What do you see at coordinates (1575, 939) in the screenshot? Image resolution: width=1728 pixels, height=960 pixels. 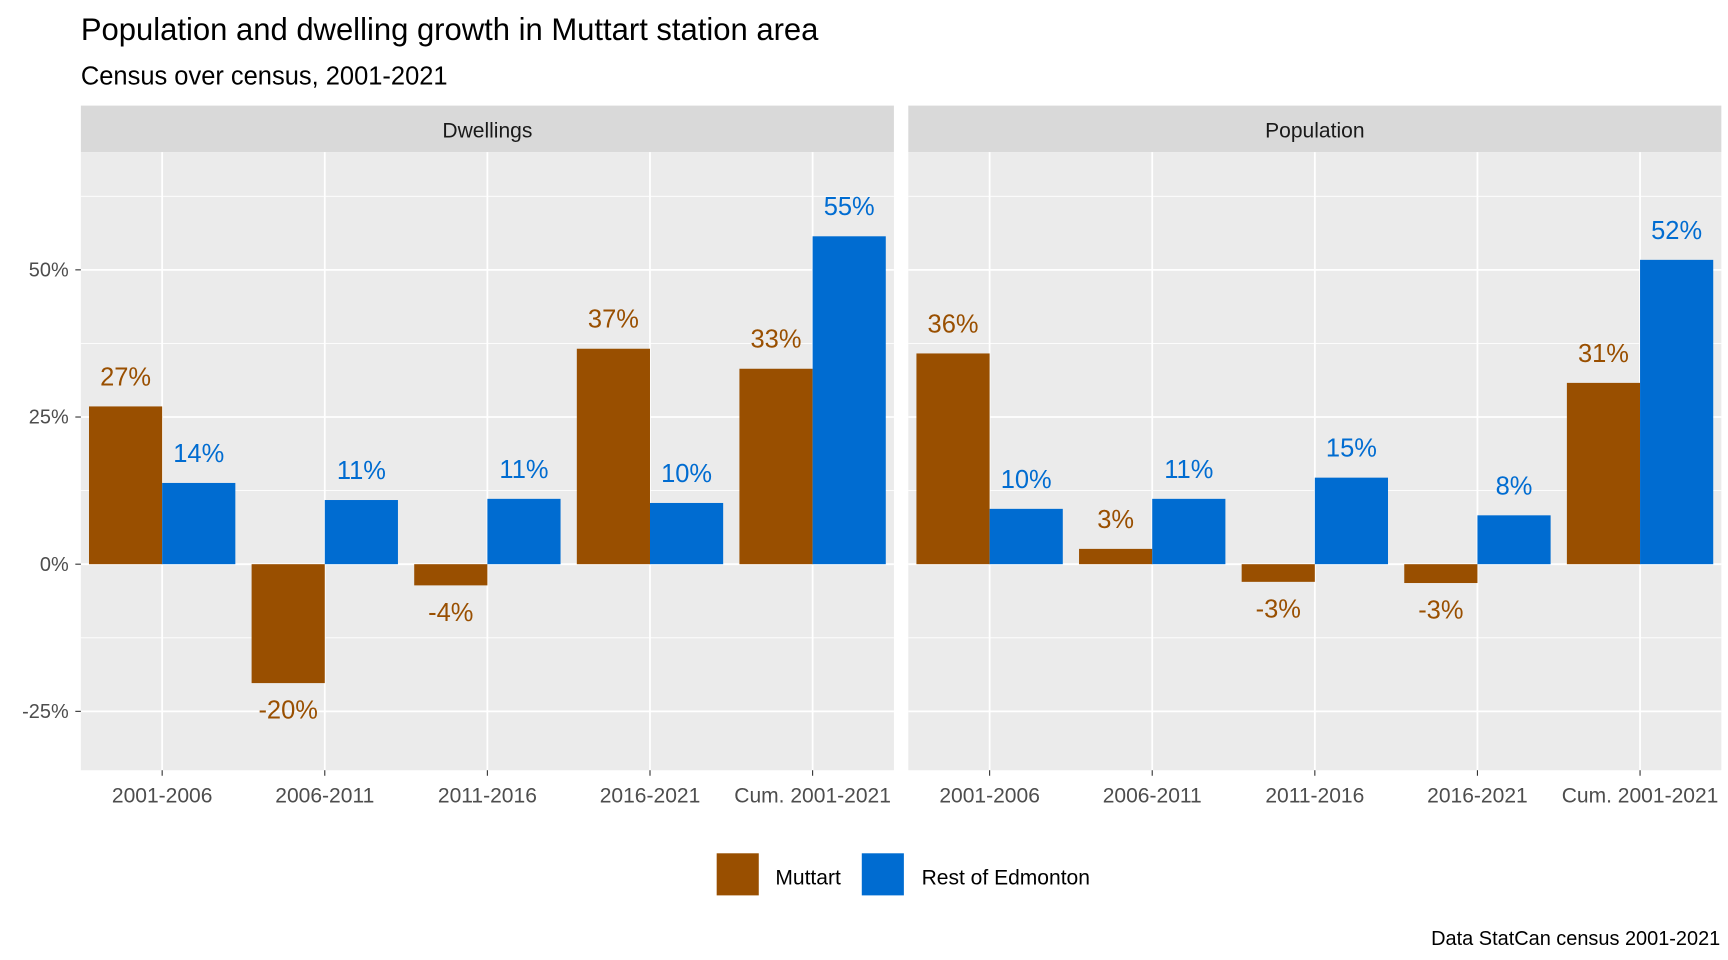 I see `caption: Data StatCan census 2001-2021` at bounding box center [1575, 939].